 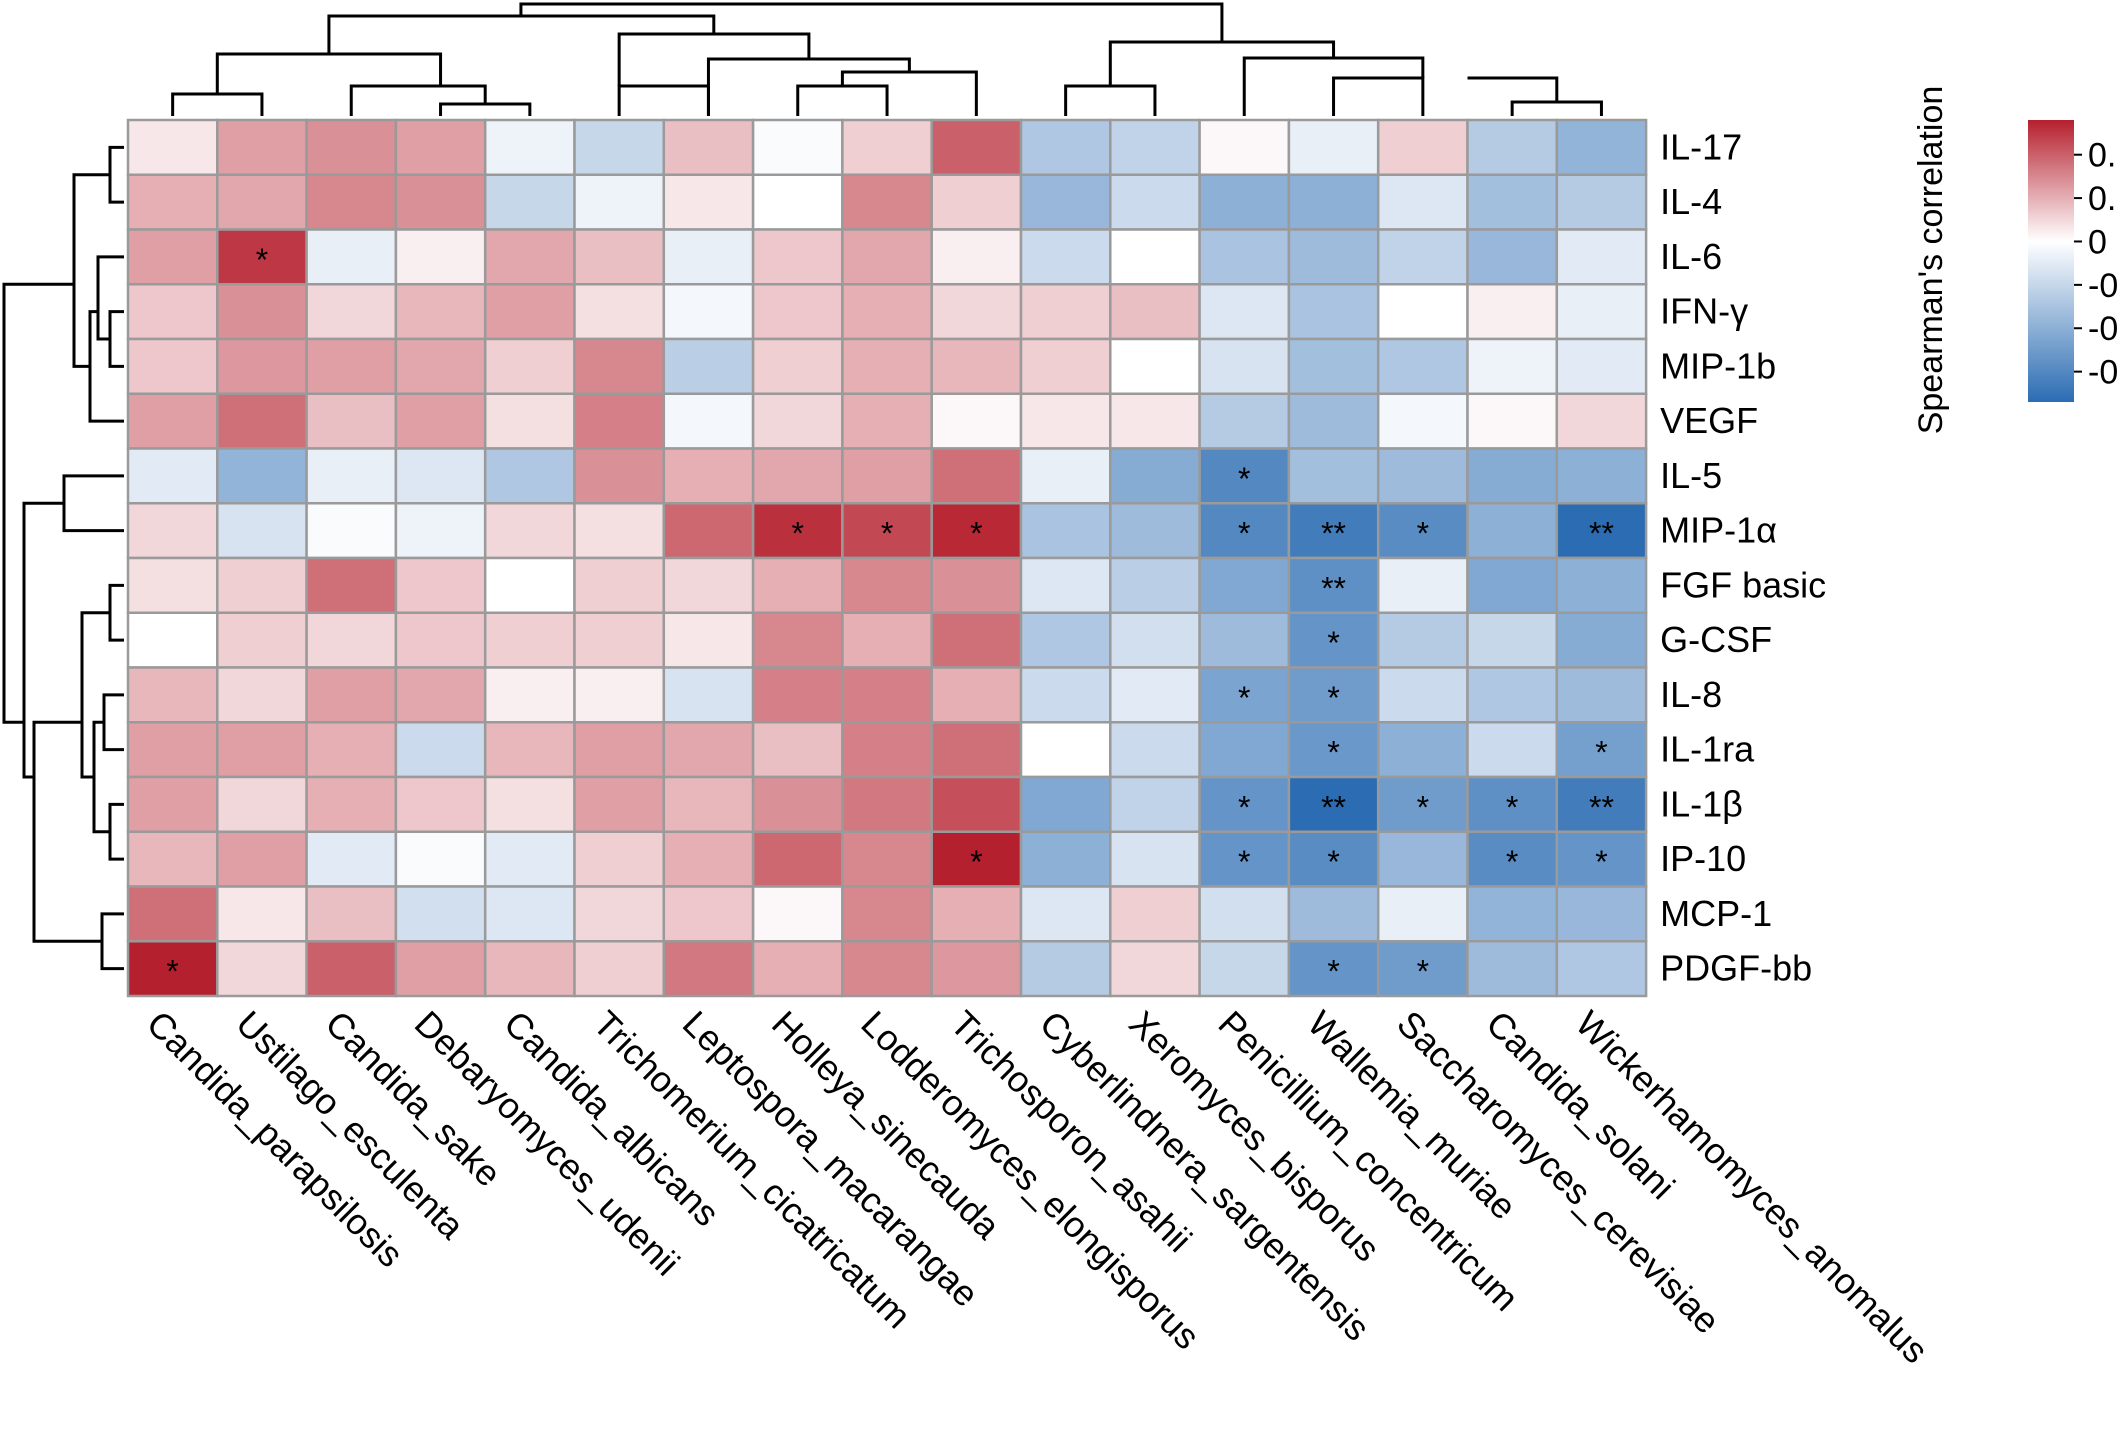 I want to click on row-label: IL-5, so click(x=1691, y=475).